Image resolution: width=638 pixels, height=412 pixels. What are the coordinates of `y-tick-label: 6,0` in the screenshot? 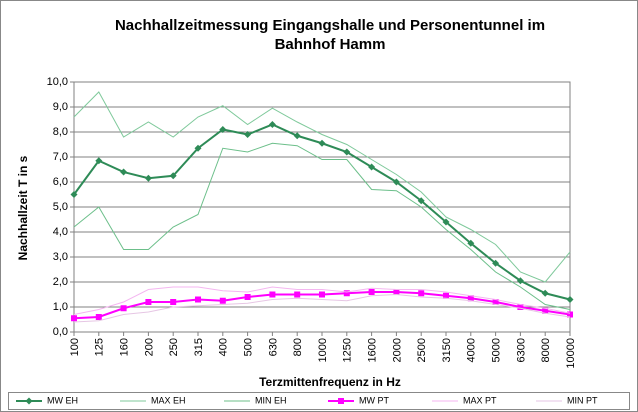 It's located at (60, 182).